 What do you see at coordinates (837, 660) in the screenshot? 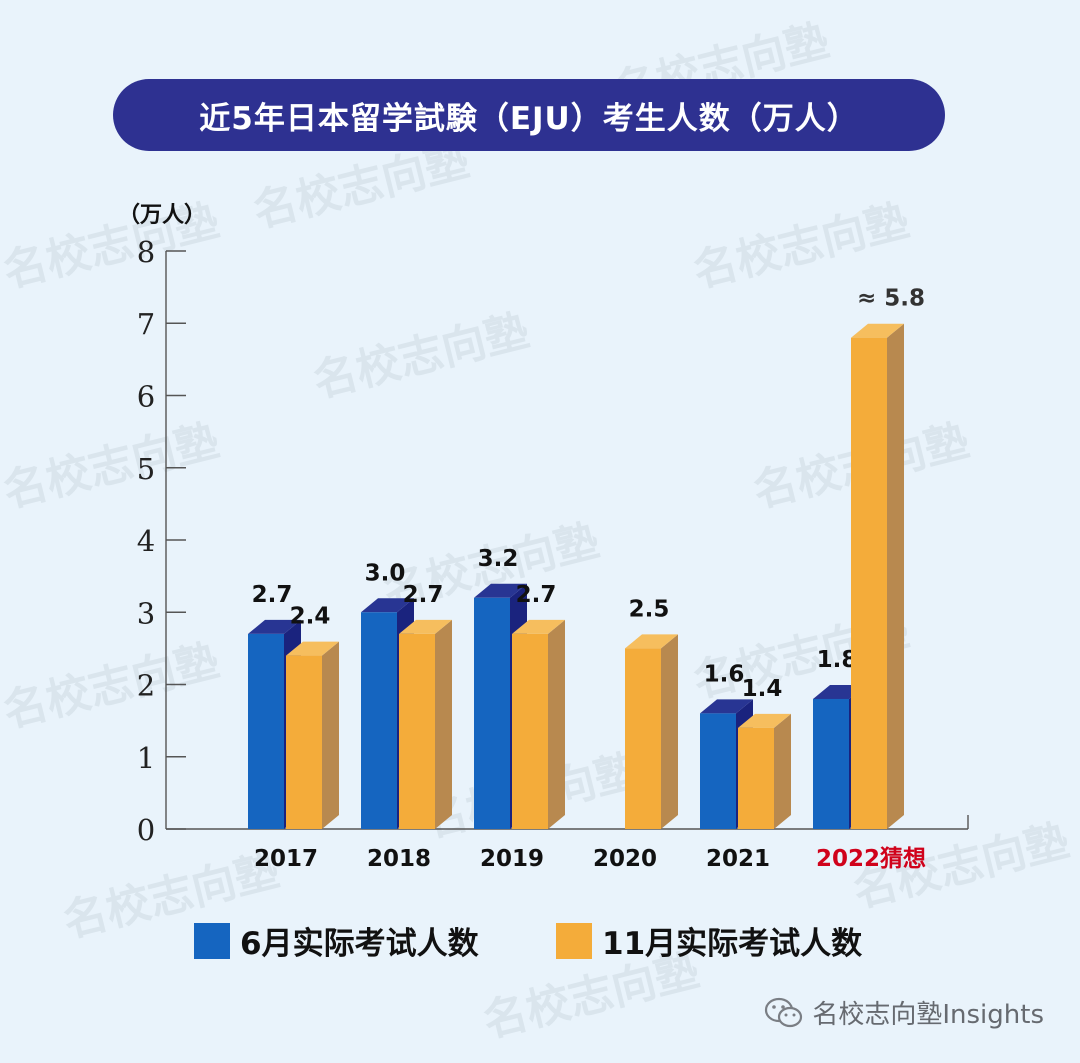
I see `data-label: 1.8` at bounding box center [837, 660].